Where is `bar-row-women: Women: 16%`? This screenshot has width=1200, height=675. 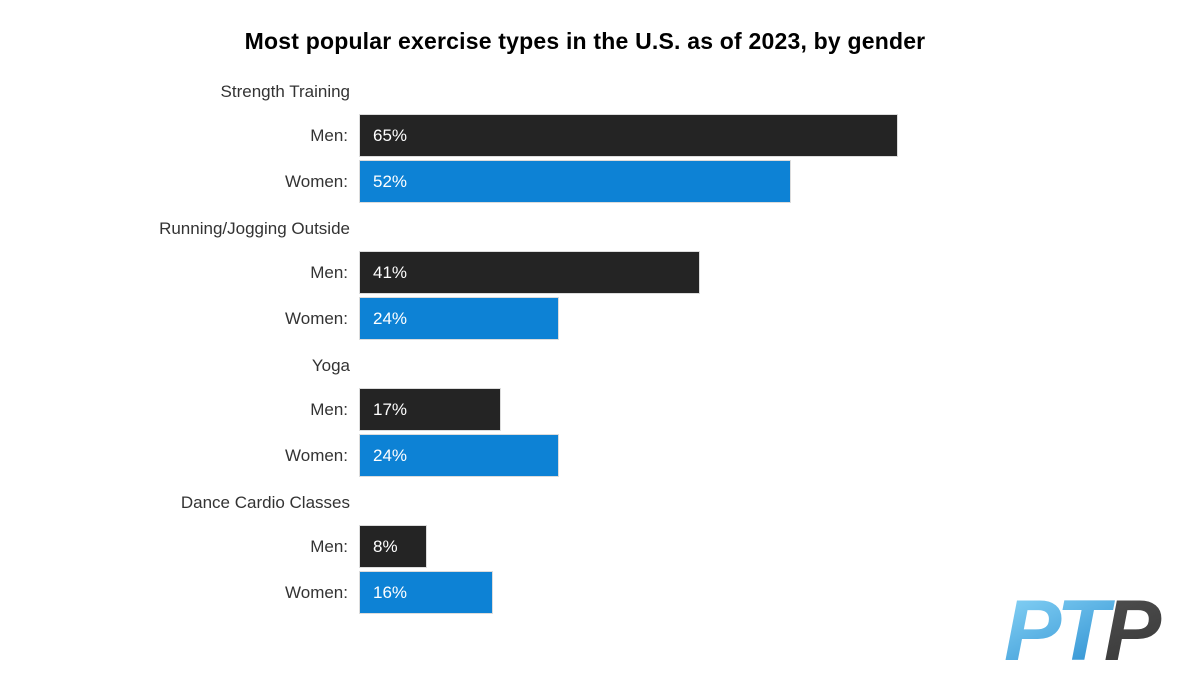
bar-row-women: Women: 16% is located at coordinates (600, 592).